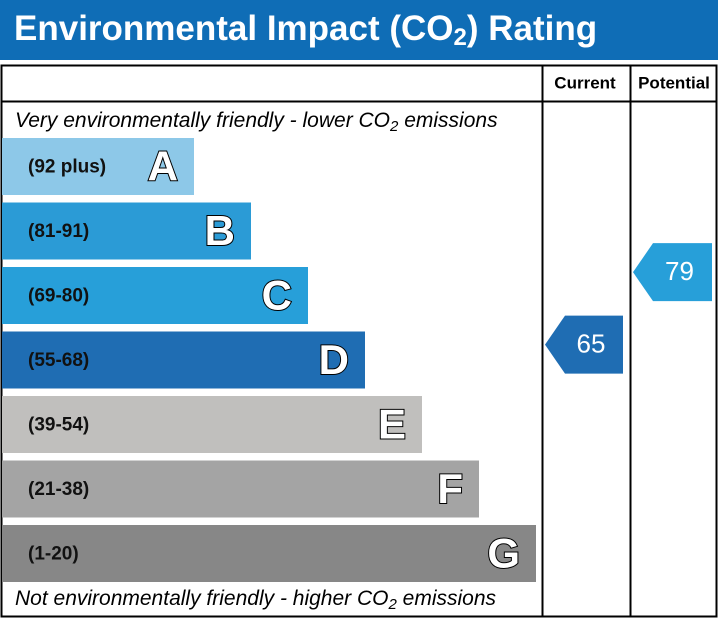 This screenshot has width=718, height=619. I want to click on band-range: (1-20), so click(53, 554).